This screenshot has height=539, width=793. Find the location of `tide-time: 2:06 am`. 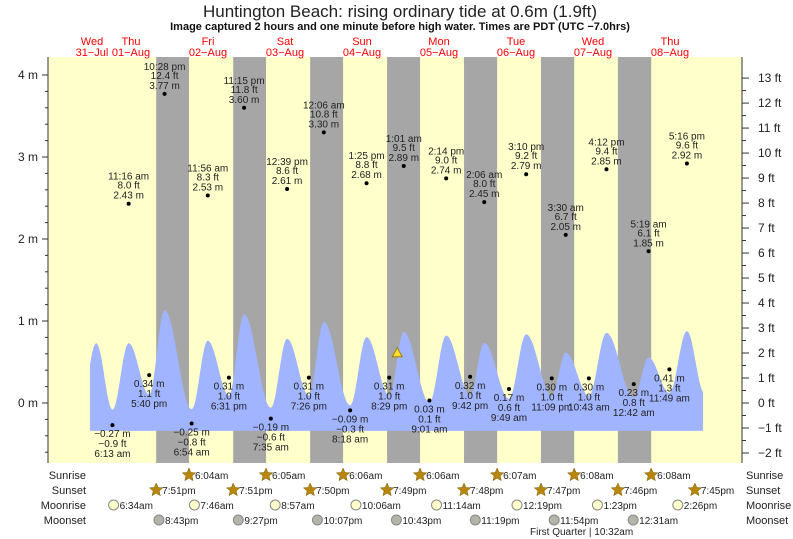

tide-time: 2:06 am is located at coordinates (484, 175).